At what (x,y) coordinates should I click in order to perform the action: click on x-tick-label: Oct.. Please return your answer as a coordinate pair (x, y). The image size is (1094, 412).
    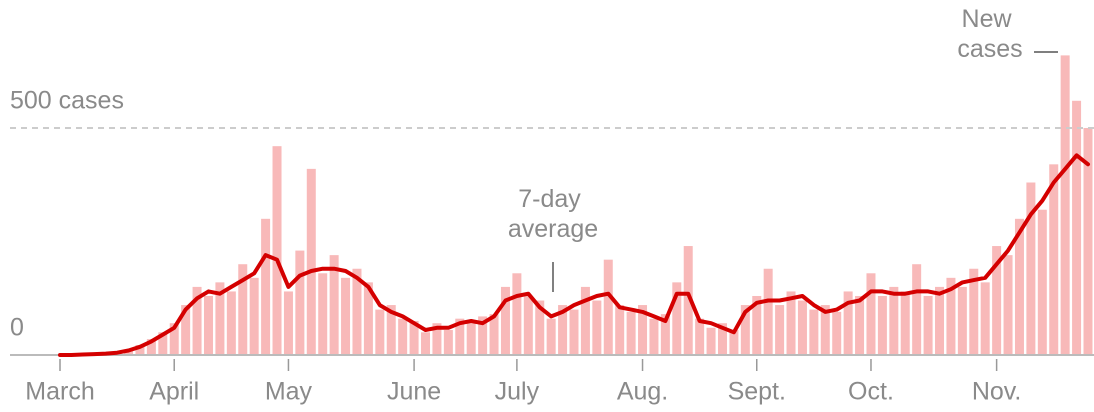
    Looking at the image, I should click on (871, 392).